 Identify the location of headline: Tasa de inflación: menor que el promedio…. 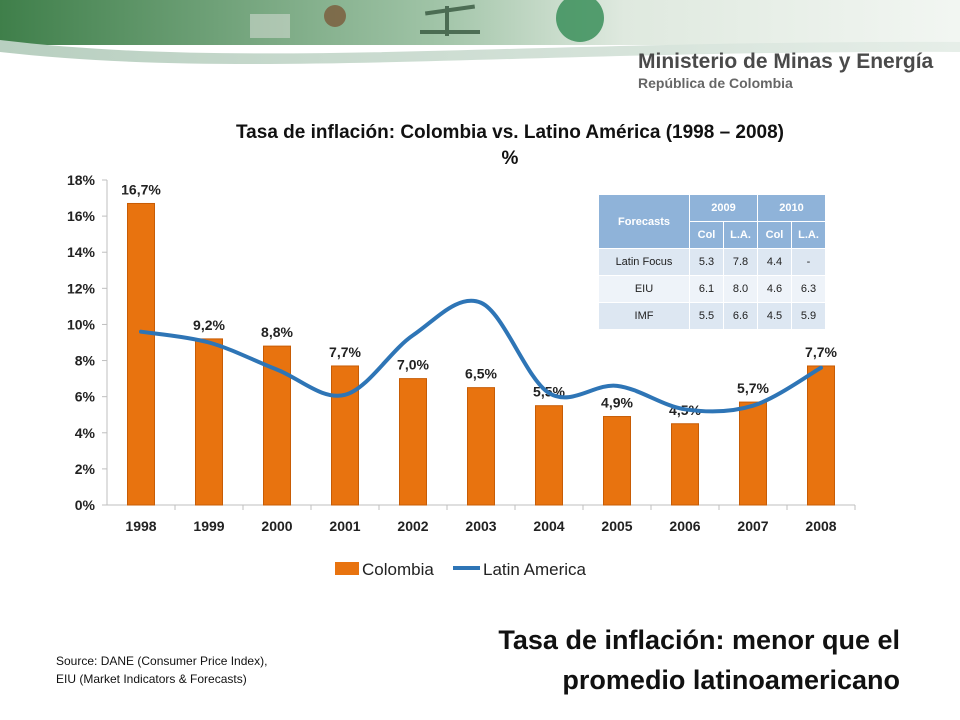
(640, 660).